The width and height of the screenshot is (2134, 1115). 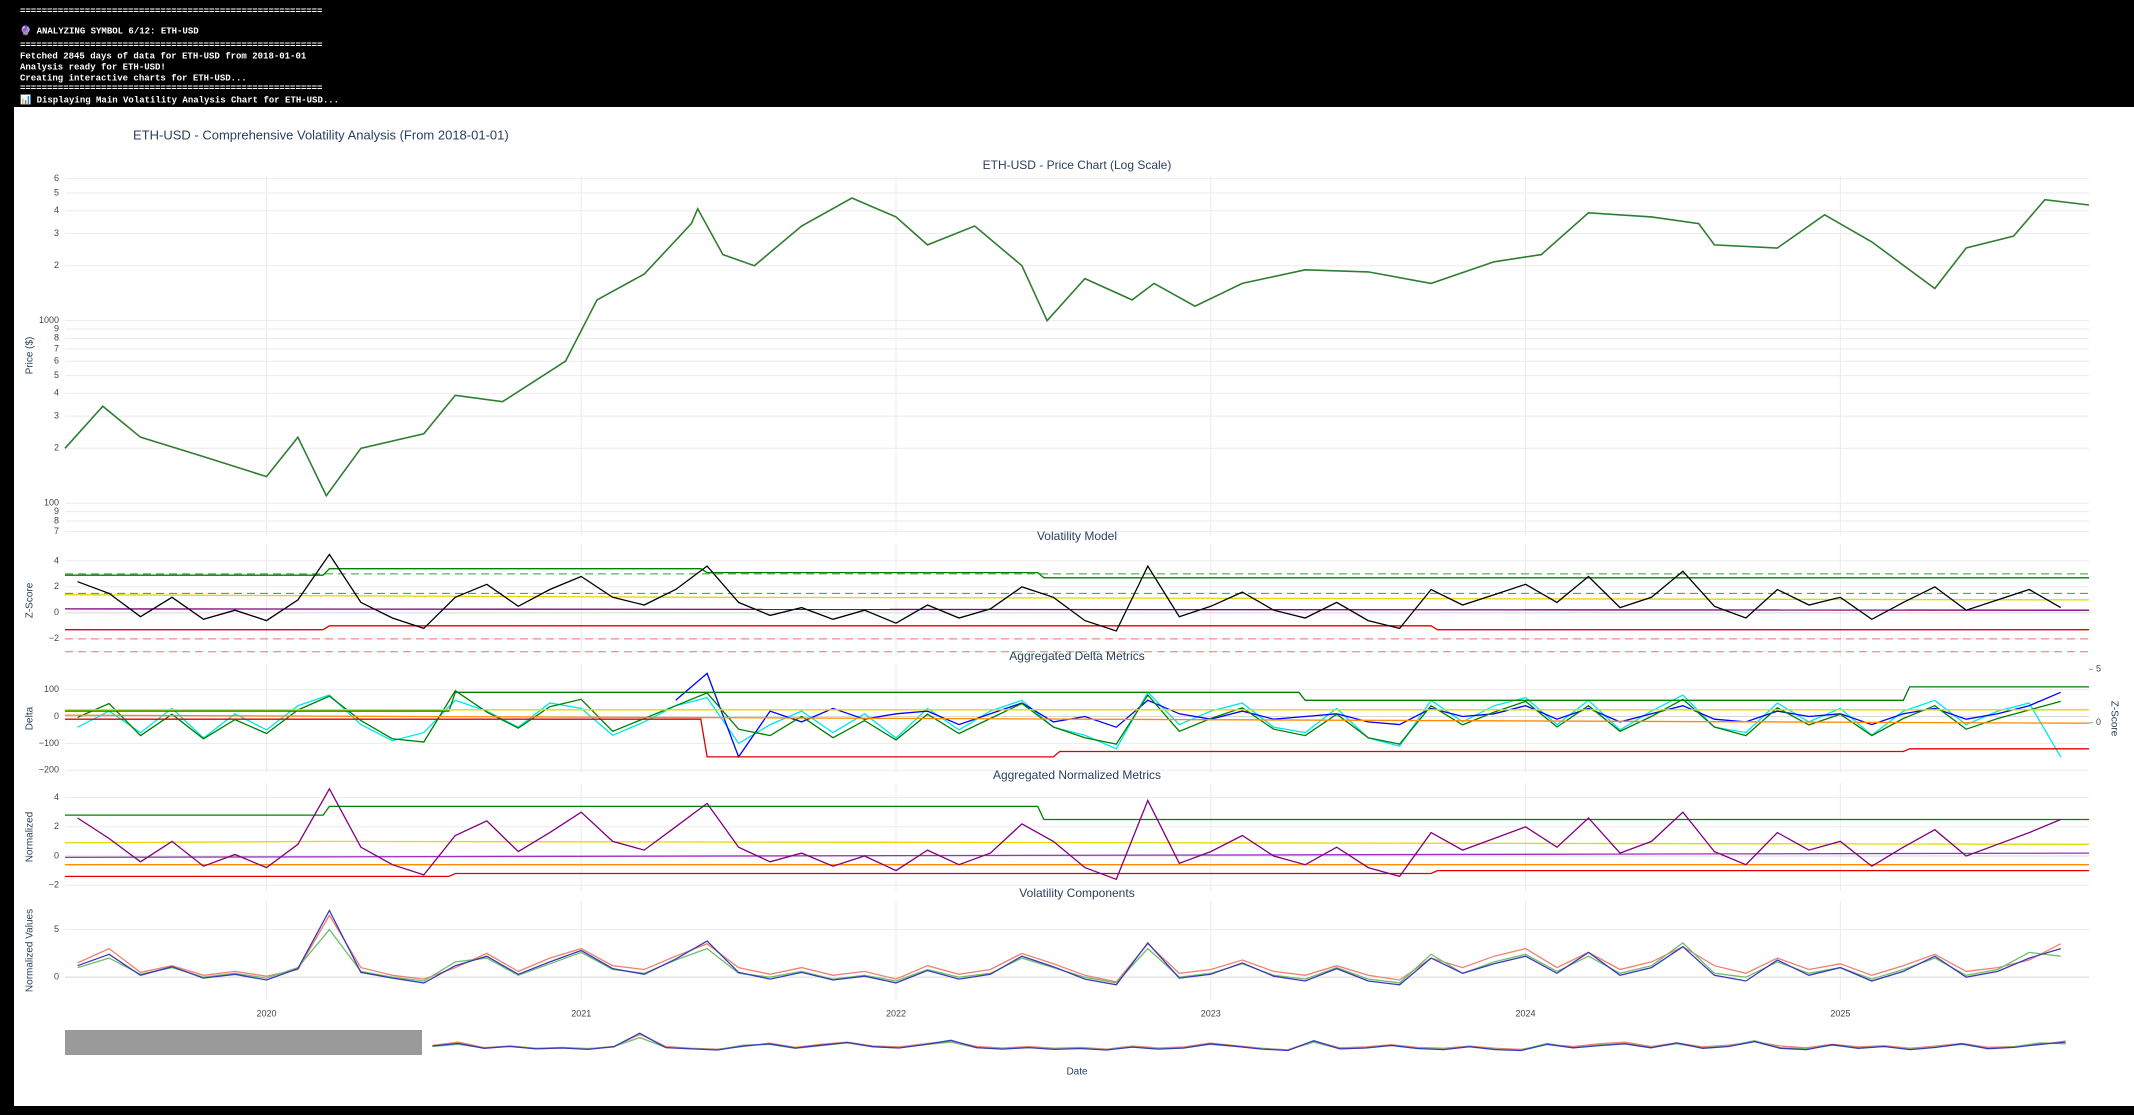 I want to click on subplot-title: Aggregated Delta Metrics, so click(x=1076, y=656).